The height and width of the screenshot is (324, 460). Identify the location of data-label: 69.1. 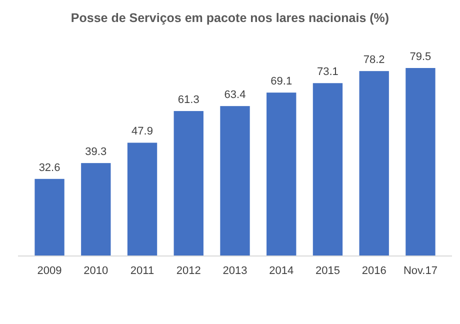
(281, 82).